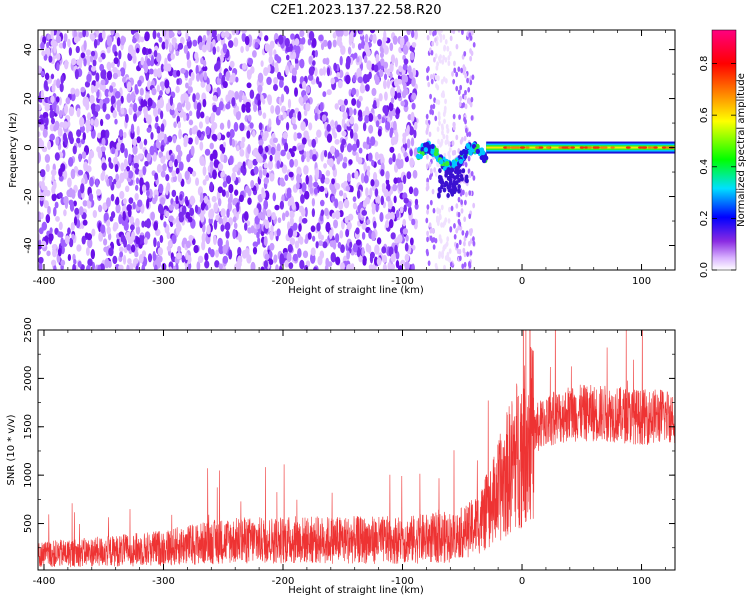  Describe the element at coordinates (402, 281) in the screenshot. I see `spectrogram-xtick-label: -100` at that location.